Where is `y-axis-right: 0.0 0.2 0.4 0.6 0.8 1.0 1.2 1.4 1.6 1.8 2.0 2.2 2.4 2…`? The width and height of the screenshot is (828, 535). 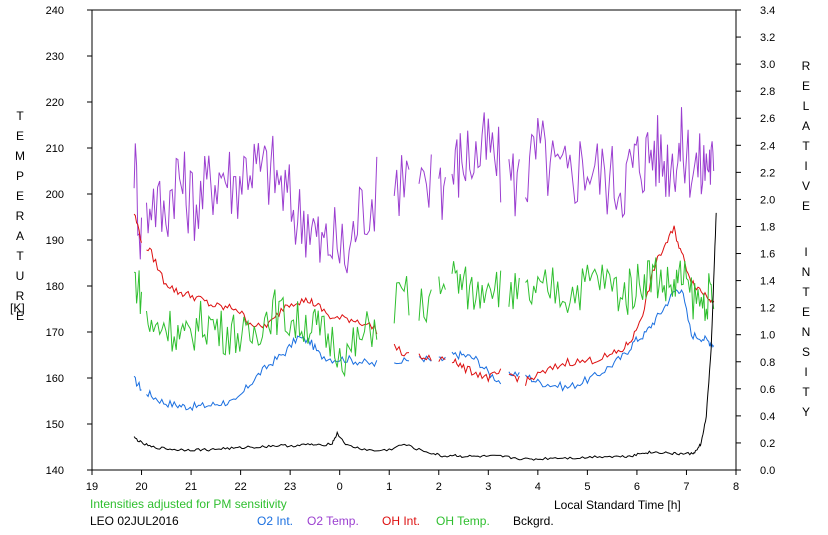
y-axis-right: 0.0 0.2 0.4 0.6 0.8 1.0 1.2 1.4 1.6 1.8 2.0 2.2 2.4 2… is located at coordinates (755, 241).